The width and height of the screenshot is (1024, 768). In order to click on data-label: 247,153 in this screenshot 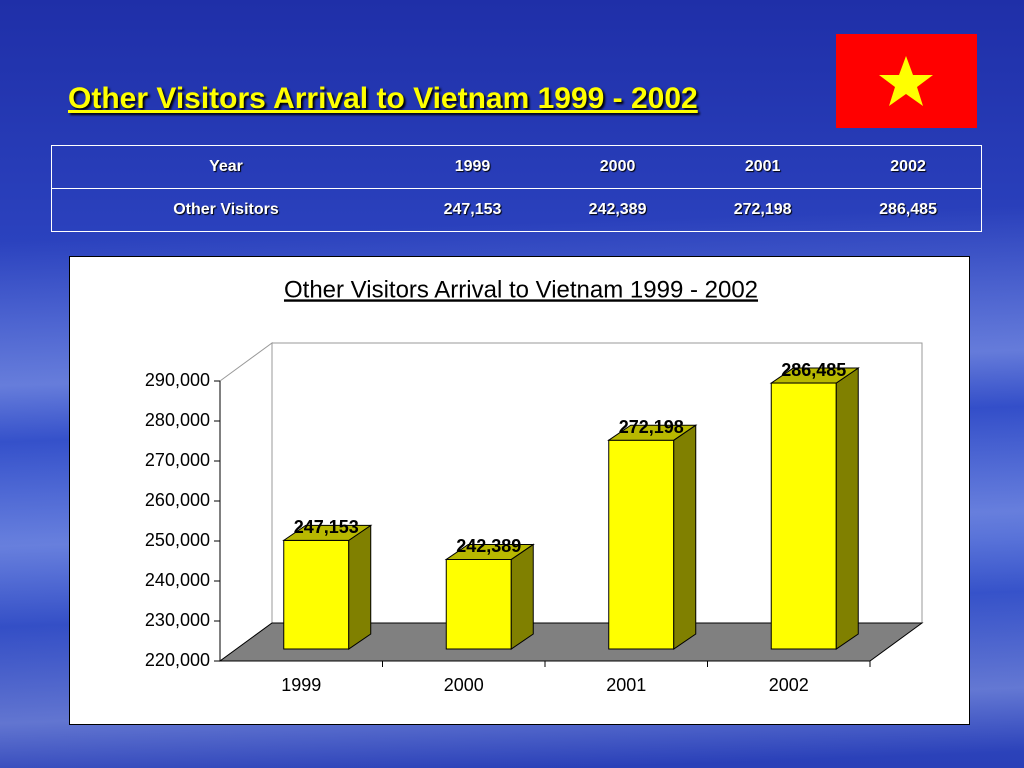, I will do `click(326, 527)`.